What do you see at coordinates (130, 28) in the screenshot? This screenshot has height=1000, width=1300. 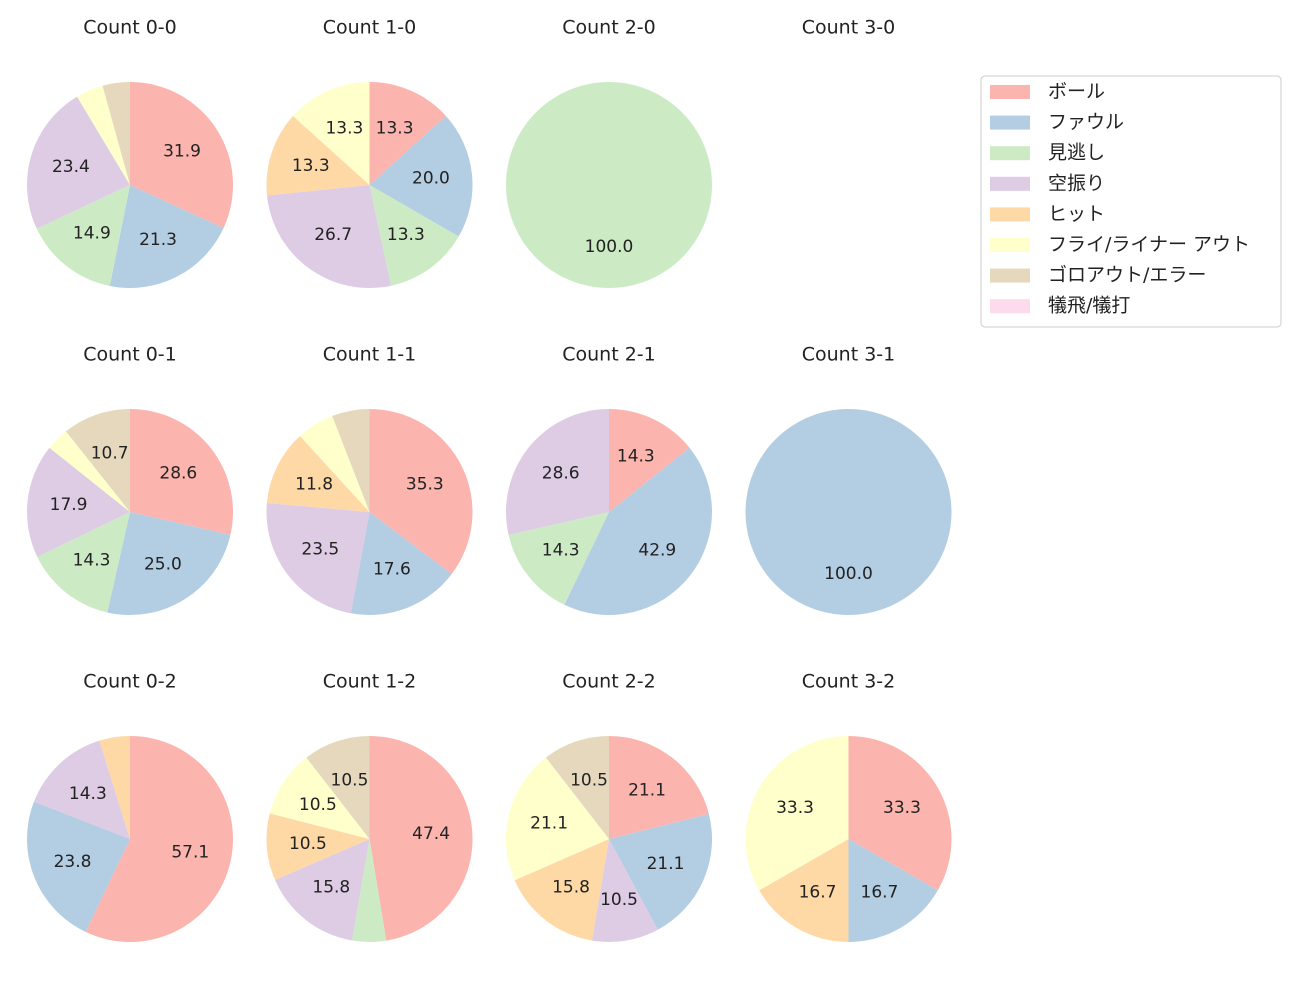 I see `chart-title: Count 0-0` at bounding box center [130, 28].